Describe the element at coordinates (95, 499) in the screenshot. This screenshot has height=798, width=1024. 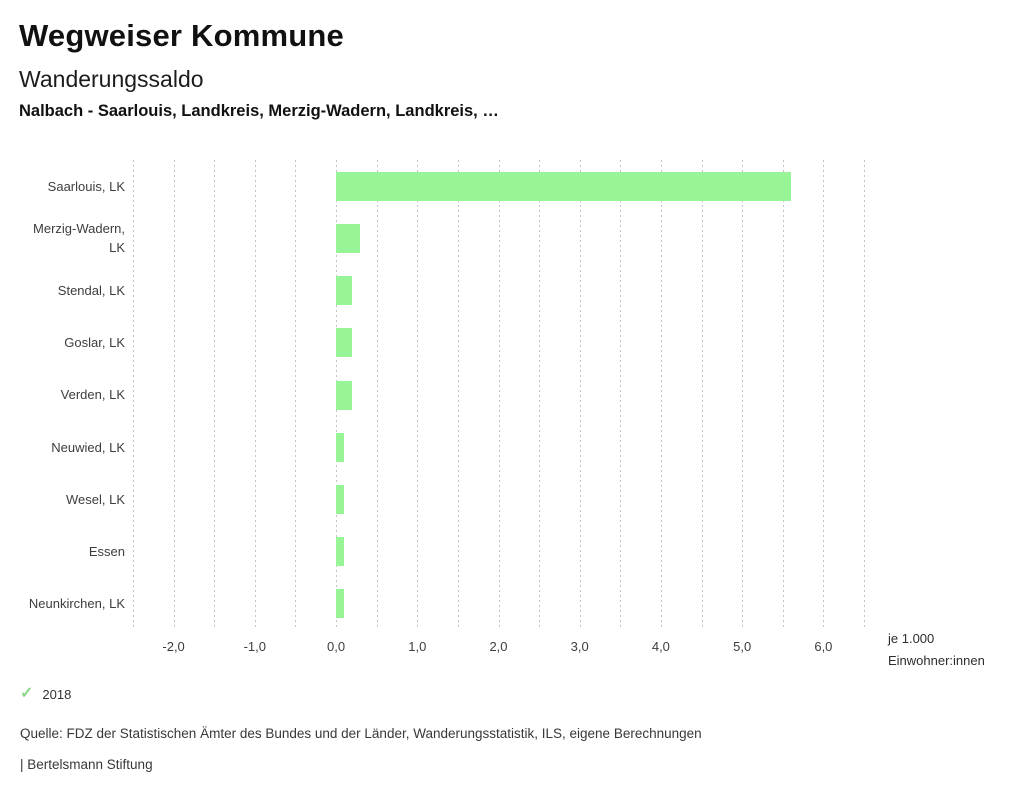
I see `category-label: Wesel, LK` at that location.